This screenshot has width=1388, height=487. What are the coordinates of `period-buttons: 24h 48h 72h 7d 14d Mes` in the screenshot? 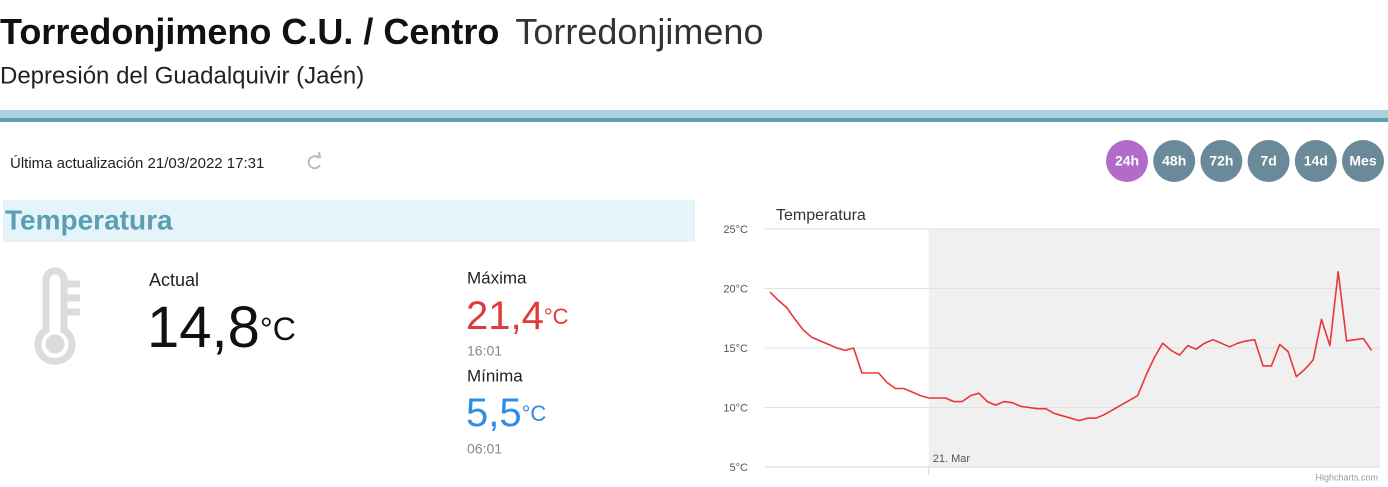 It's located at (1245, 161).